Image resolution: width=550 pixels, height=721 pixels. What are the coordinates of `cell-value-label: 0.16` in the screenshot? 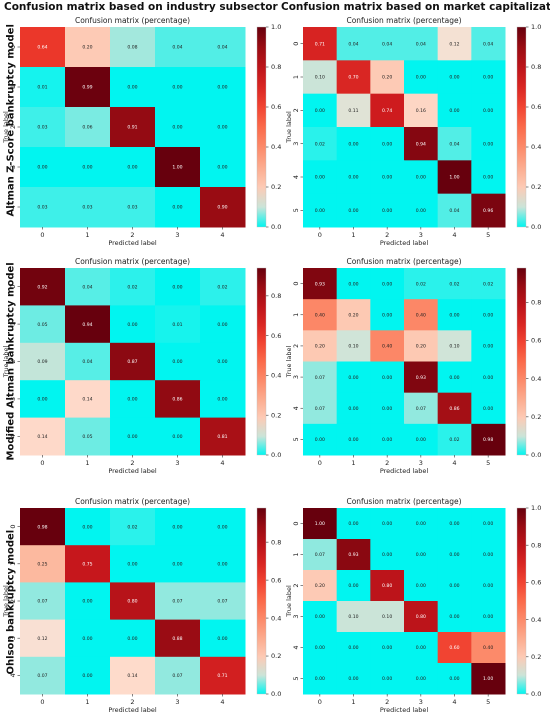 It's located at (421, 111).